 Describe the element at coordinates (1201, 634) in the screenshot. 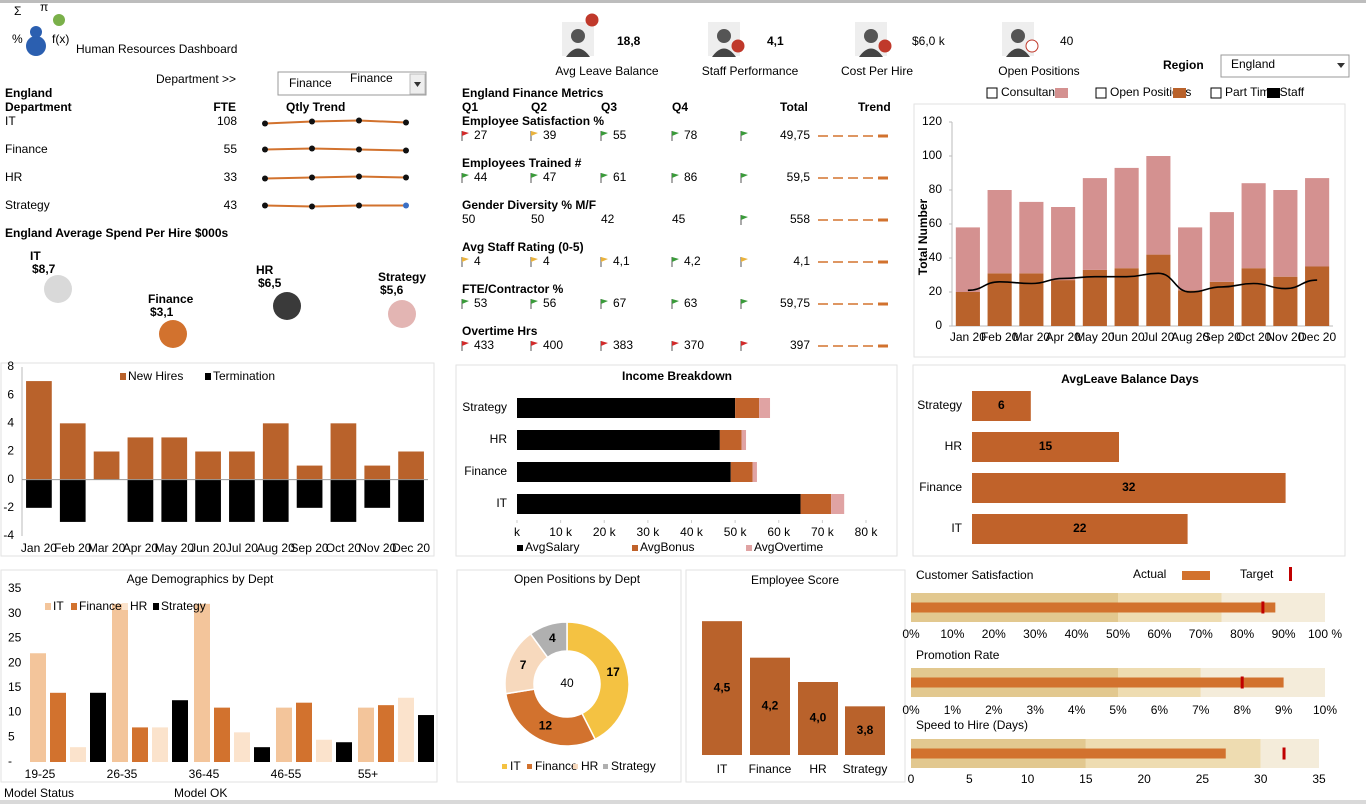

I see `x-tick-label: 70%` at that location.